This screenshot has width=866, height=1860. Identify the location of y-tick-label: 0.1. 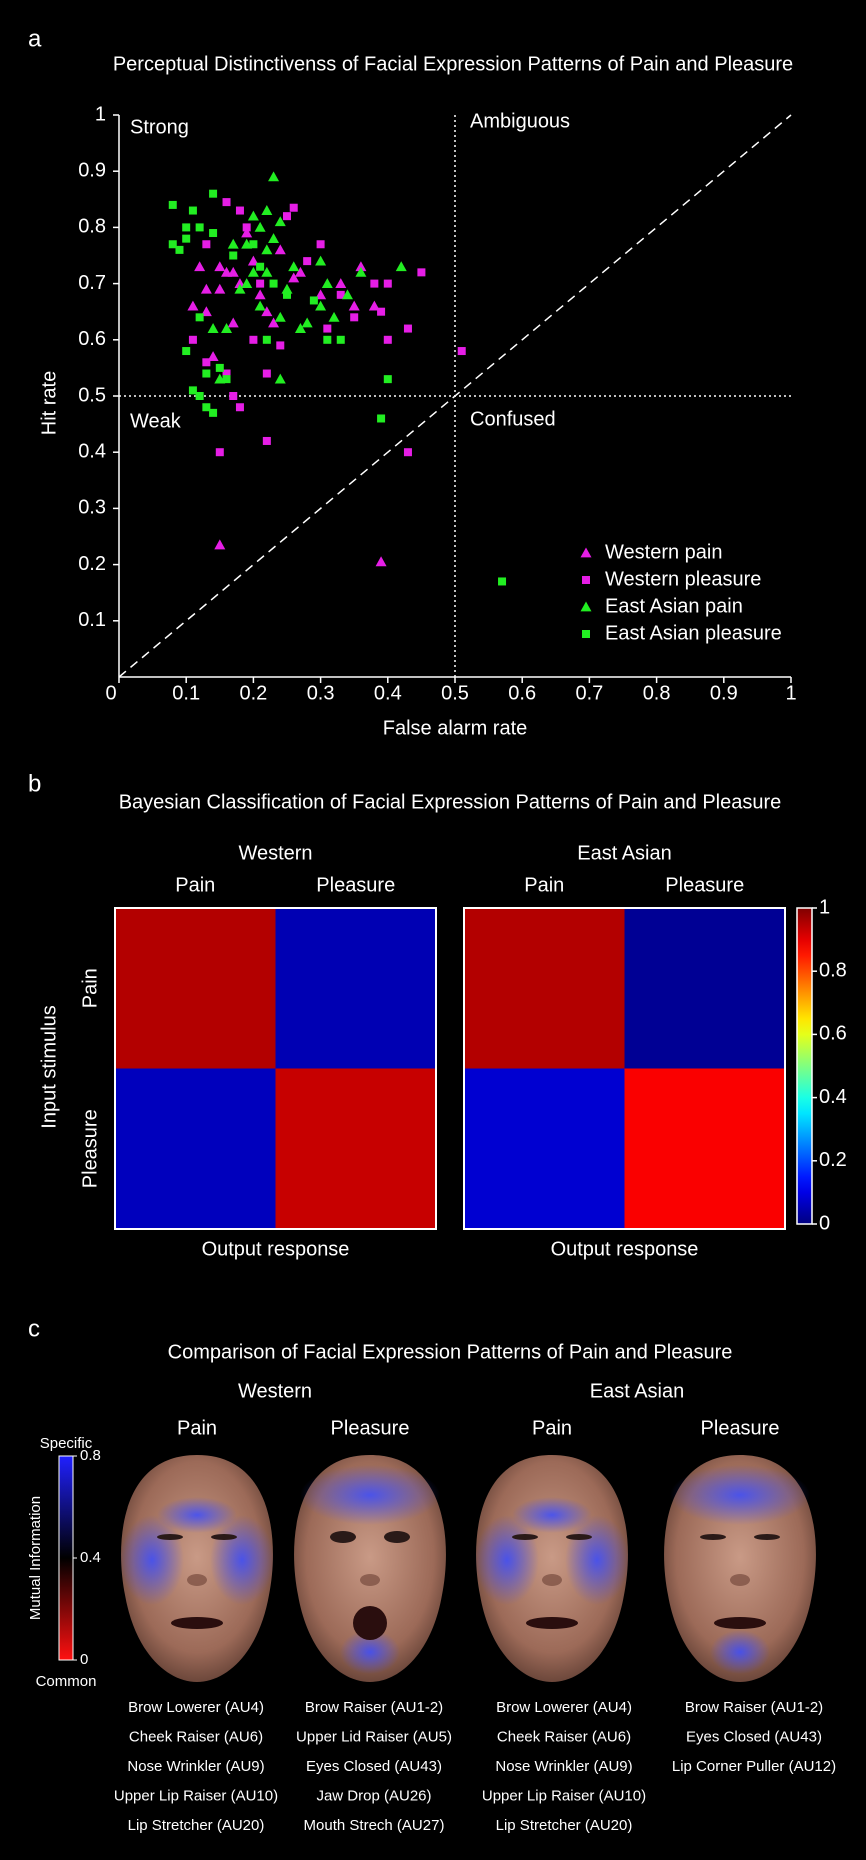
(92, 620).